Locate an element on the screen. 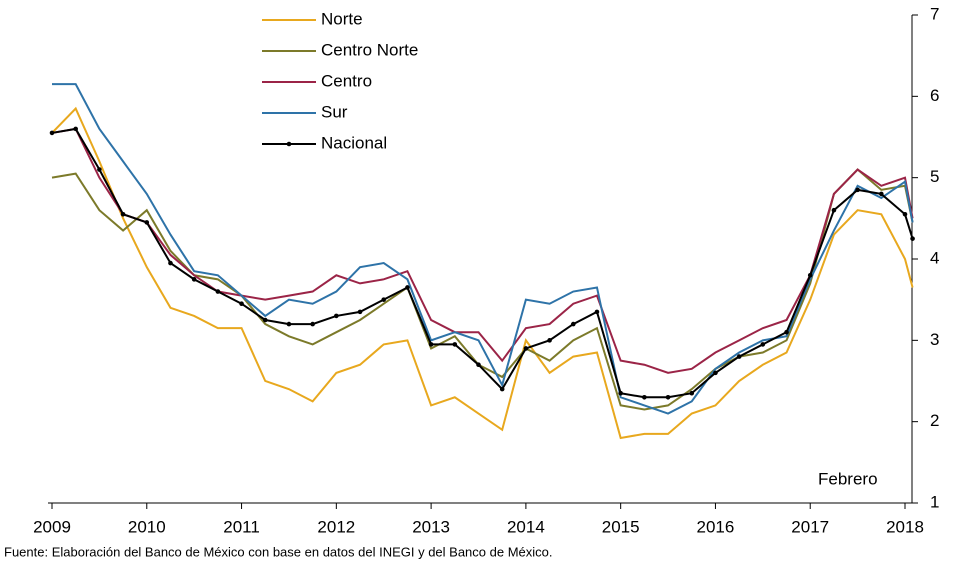 Image resolution: width=955 pixels, height=566 pixels. x-tick-label: 2010 is located at coordinates (147, 526).